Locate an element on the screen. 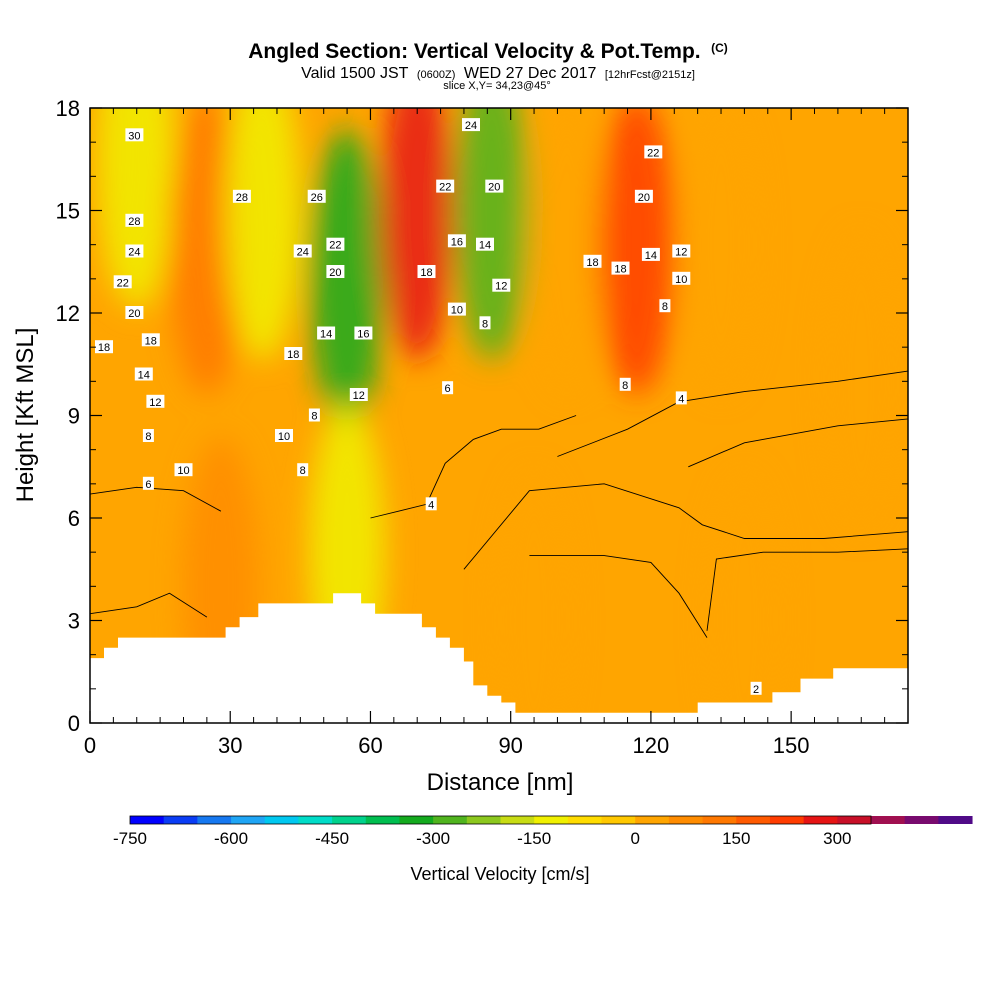 Image resolution: width=1000 pixels, height=1000 pixels. theta-contour-label-25: 22 is located at coordinates (445, 186).